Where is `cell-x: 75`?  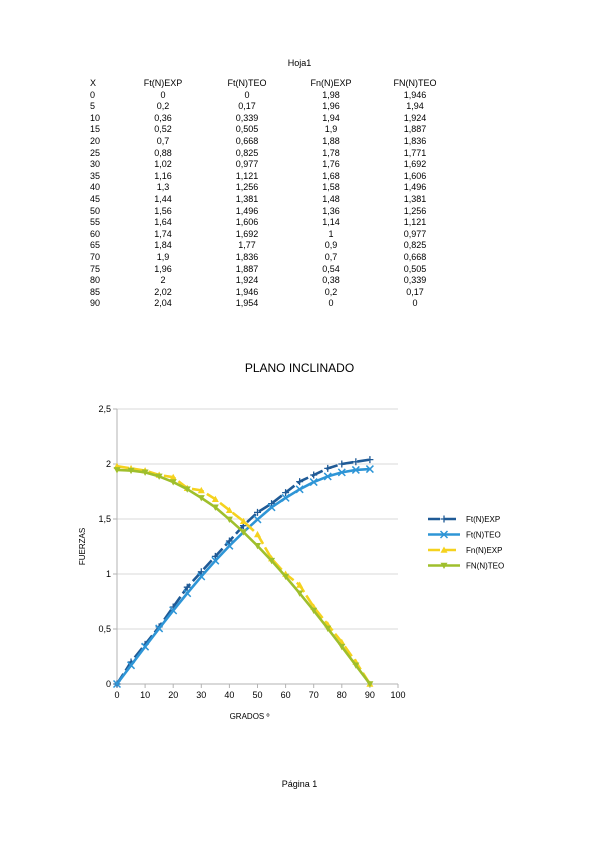 cell-x: 75 is located at coordinates (95, 268).